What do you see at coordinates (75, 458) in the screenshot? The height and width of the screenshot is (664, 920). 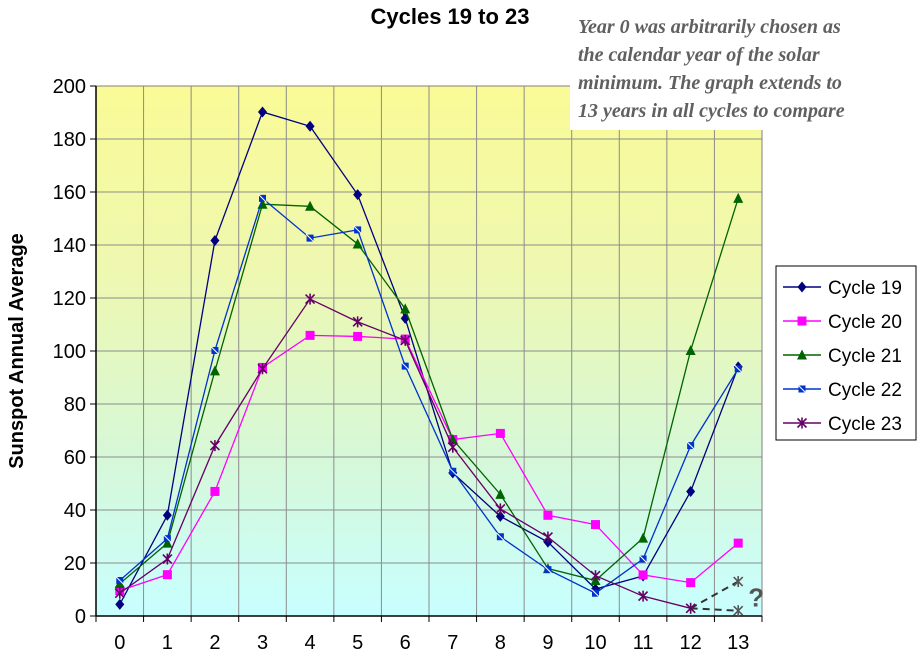 I see `y-tick-label: 60` at bounding box center [75, 458].